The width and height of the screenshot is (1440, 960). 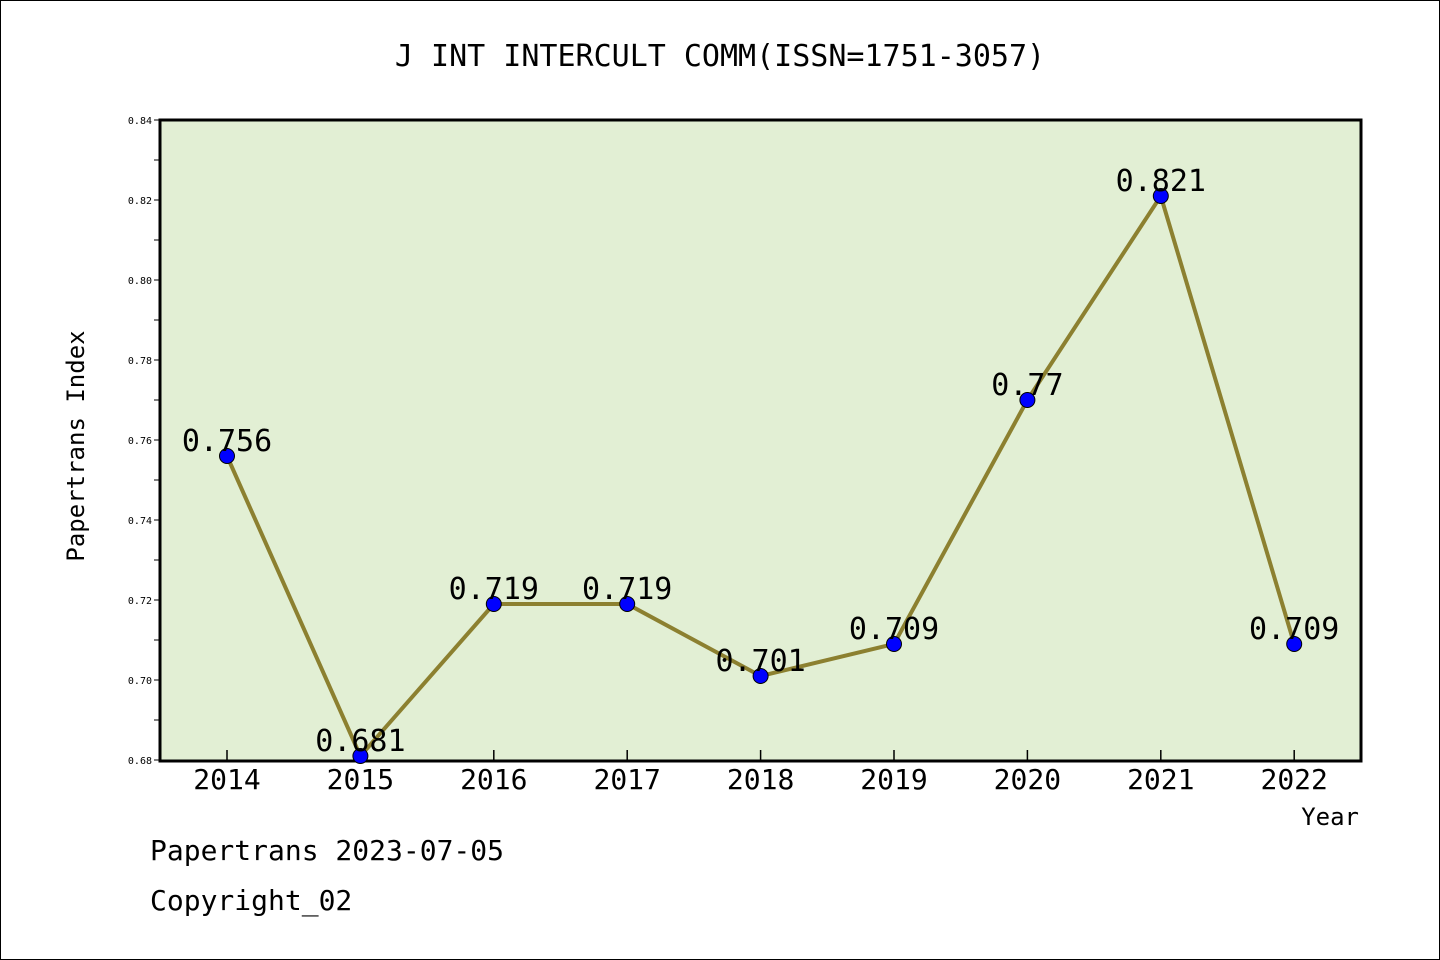 What do you see at coordinates (360, 741) in the screenshot?
I see `data-label: 0.681` at bounding box center [360, 741].